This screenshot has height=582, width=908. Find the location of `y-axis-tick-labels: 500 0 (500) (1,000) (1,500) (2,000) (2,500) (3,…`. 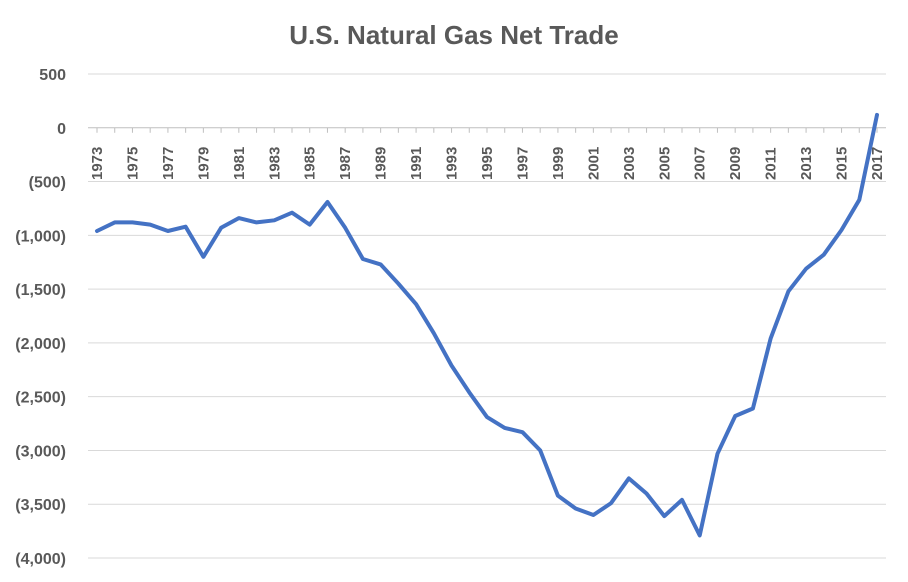

y-axis-tick-labels: 500 0 (500) (1,000) (1,500) (2,000) (2,500) (3,… is located at coordinates (40, 317).